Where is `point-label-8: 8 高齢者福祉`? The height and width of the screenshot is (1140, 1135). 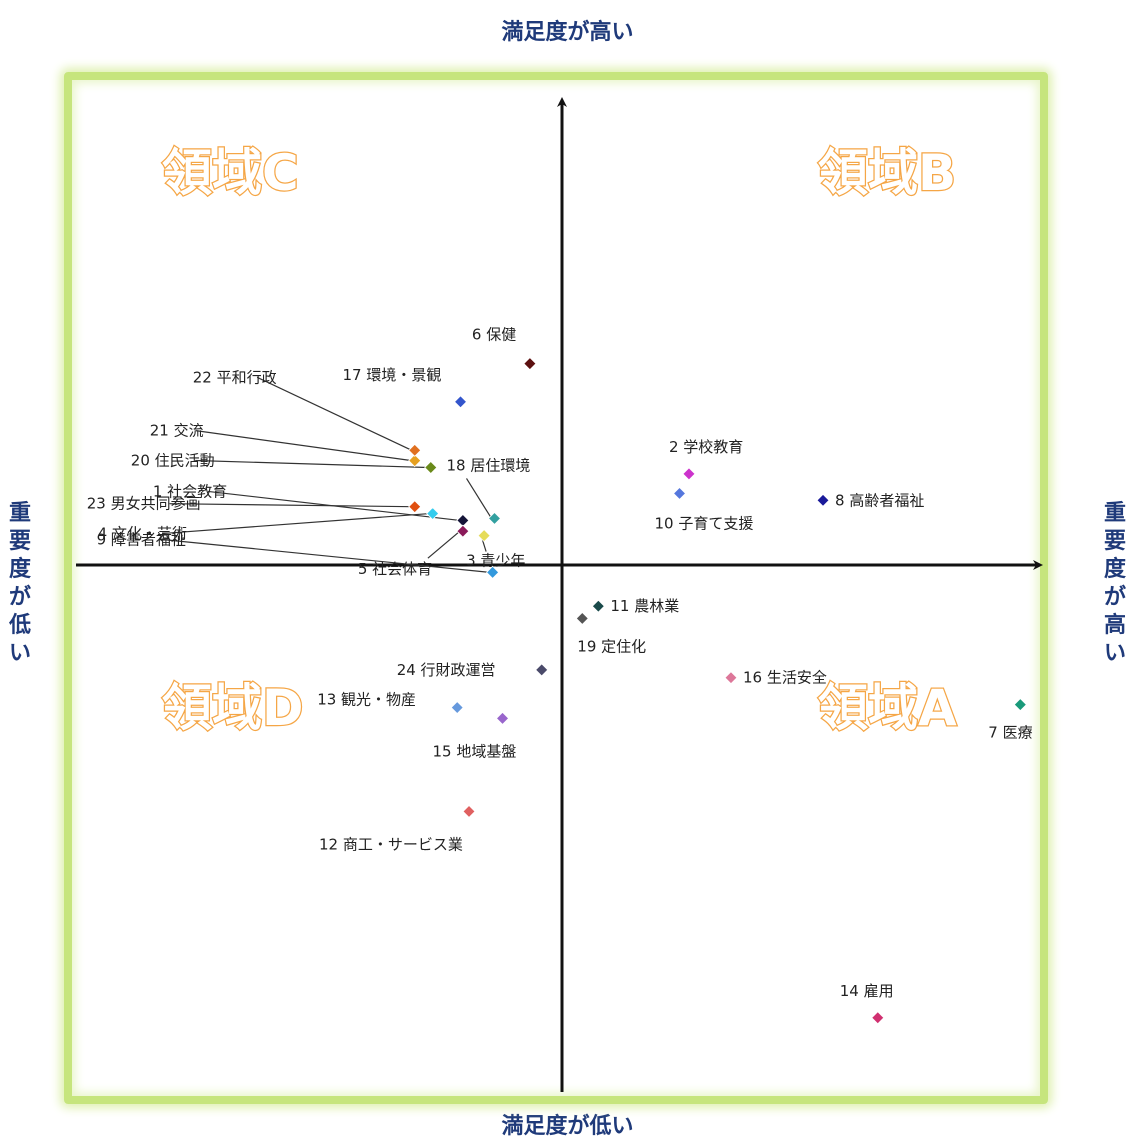
point-label-8: 8 高齢者福祉 is located at coordinates (879, 500).